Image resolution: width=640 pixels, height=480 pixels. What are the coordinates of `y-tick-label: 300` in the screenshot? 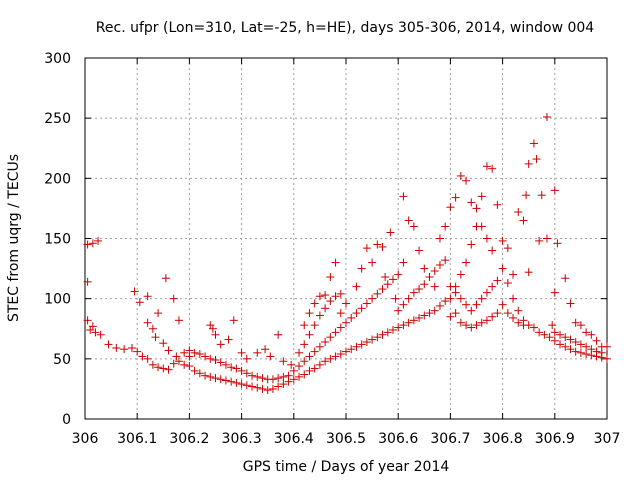 It's located at (57, 59).